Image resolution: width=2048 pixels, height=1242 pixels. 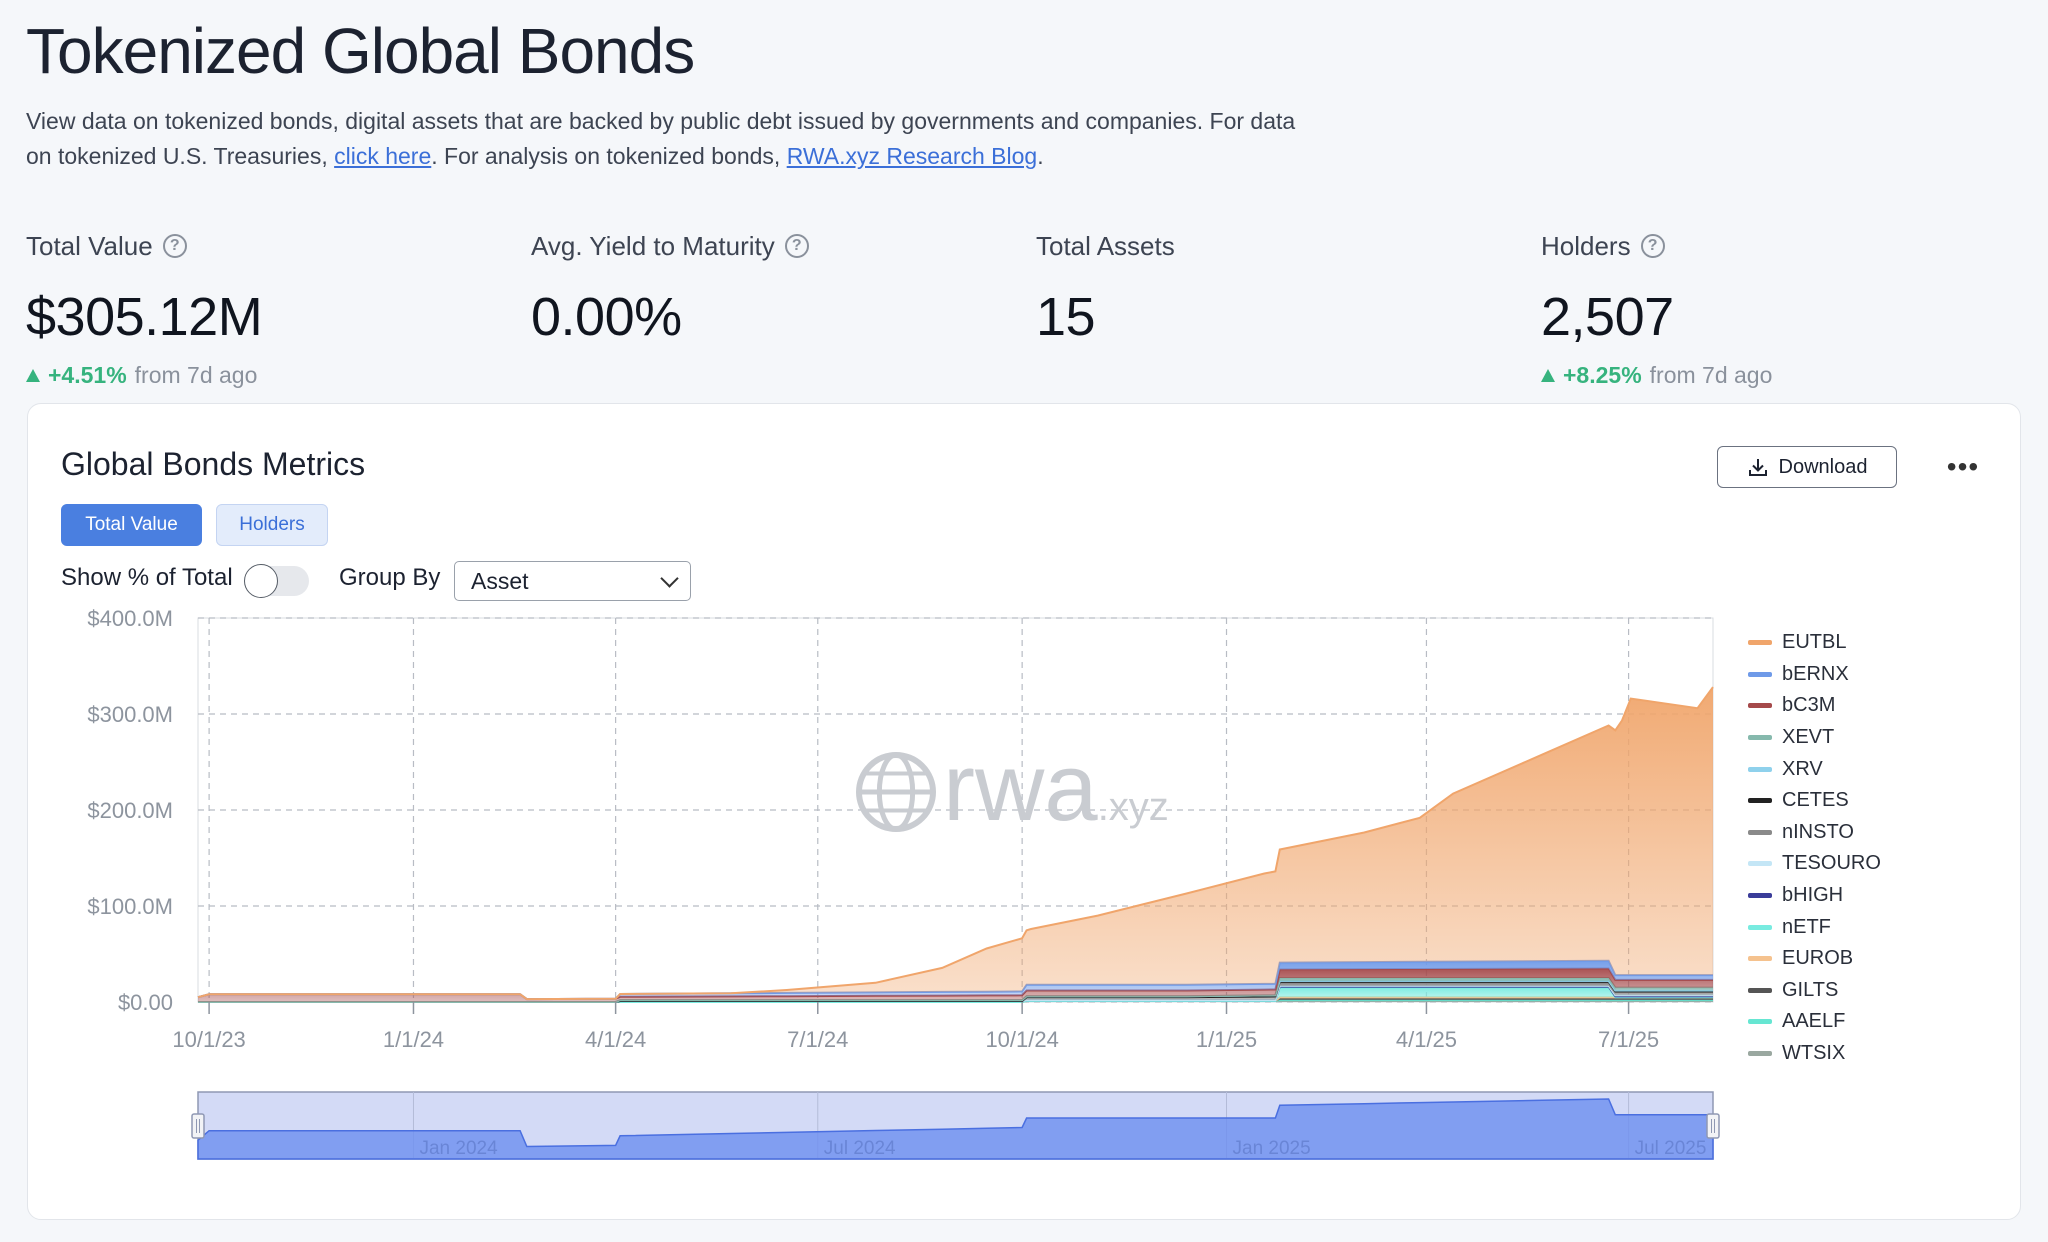 I want to click on legend-item-GILTS: GILTS, so click(x=1814, y=991).